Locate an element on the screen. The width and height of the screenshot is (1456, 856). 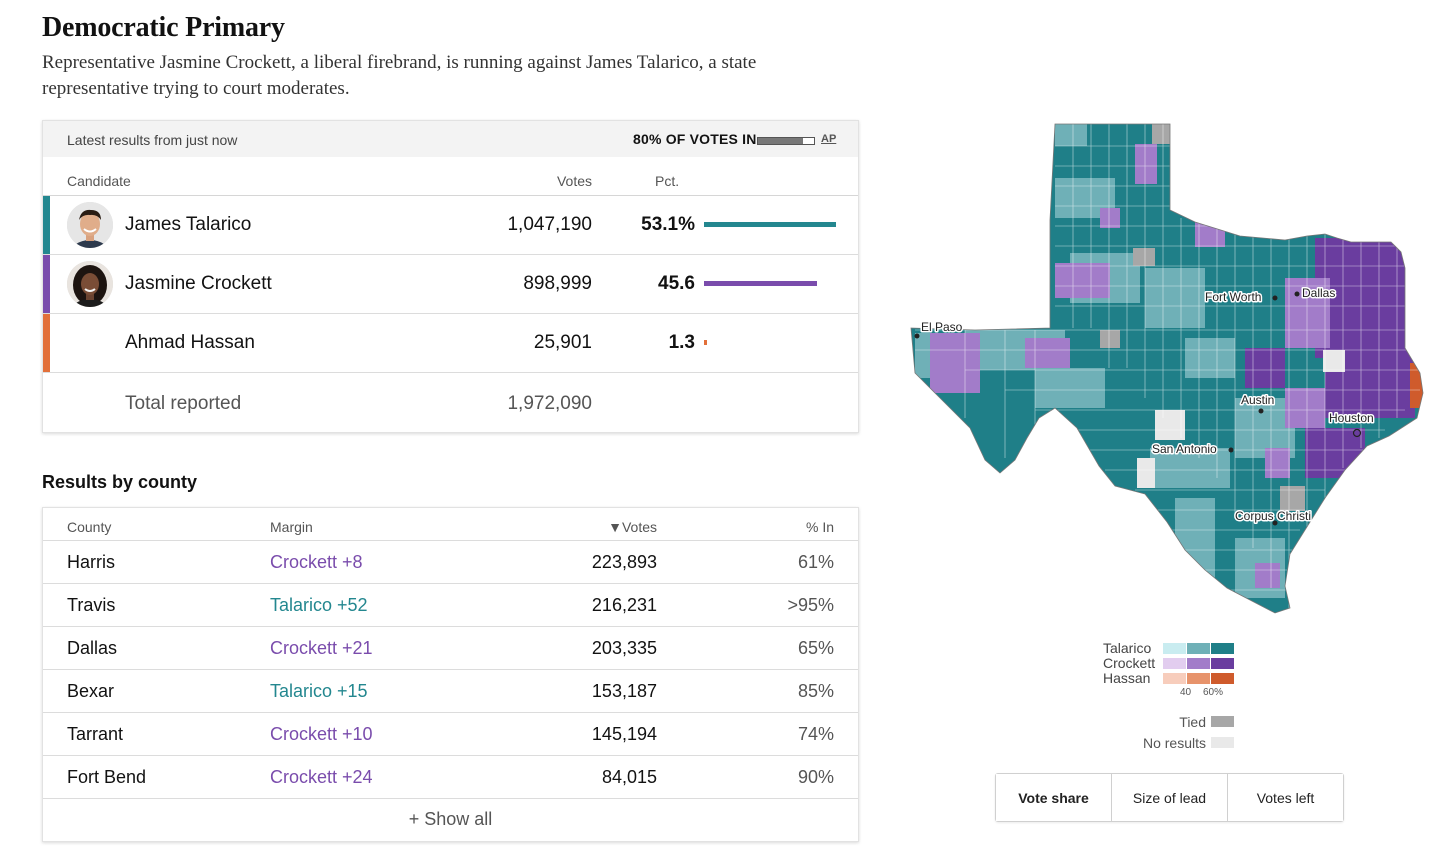
city-label-el-paso: El Paso is located at coordinates (942, 327).